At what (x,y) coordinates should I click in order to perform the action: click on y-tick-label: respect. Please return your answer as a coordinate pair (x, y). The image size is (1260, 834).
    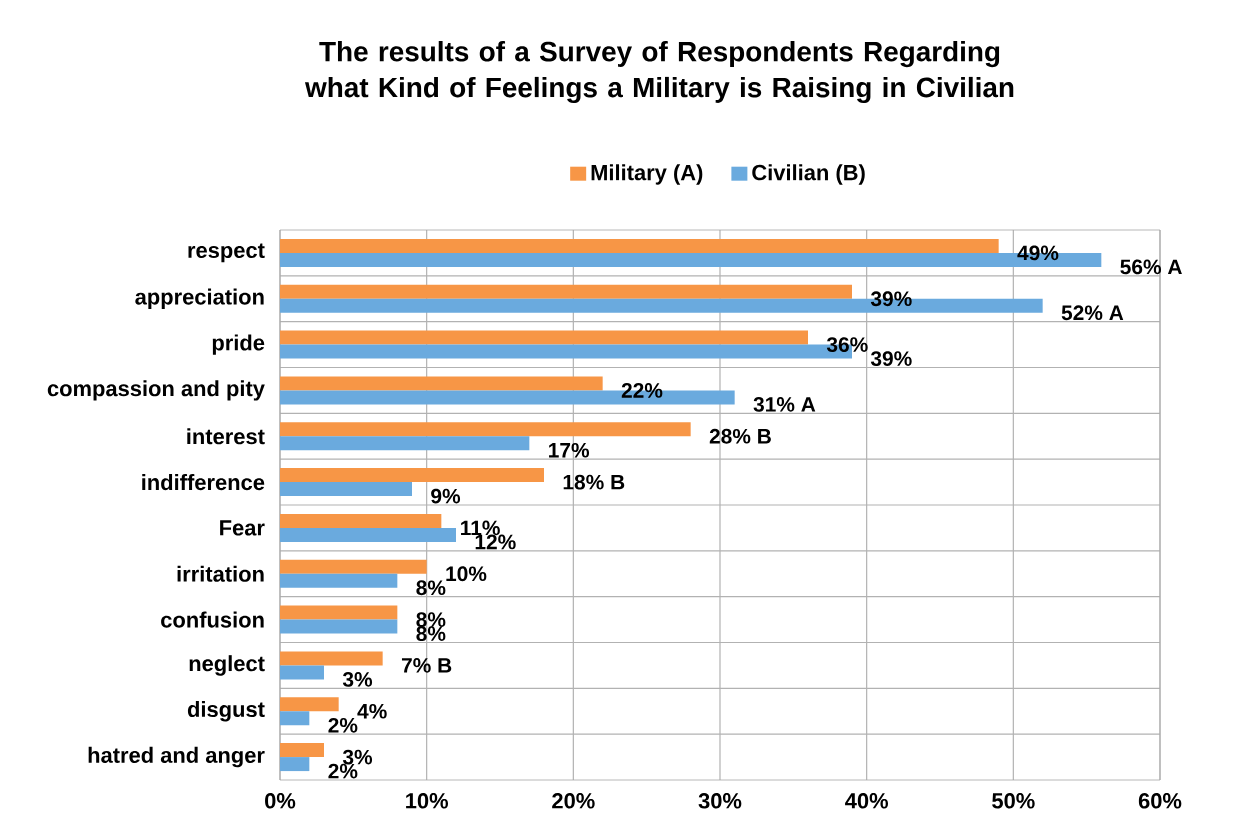
    Looking at the image, I should click on (226, 253).